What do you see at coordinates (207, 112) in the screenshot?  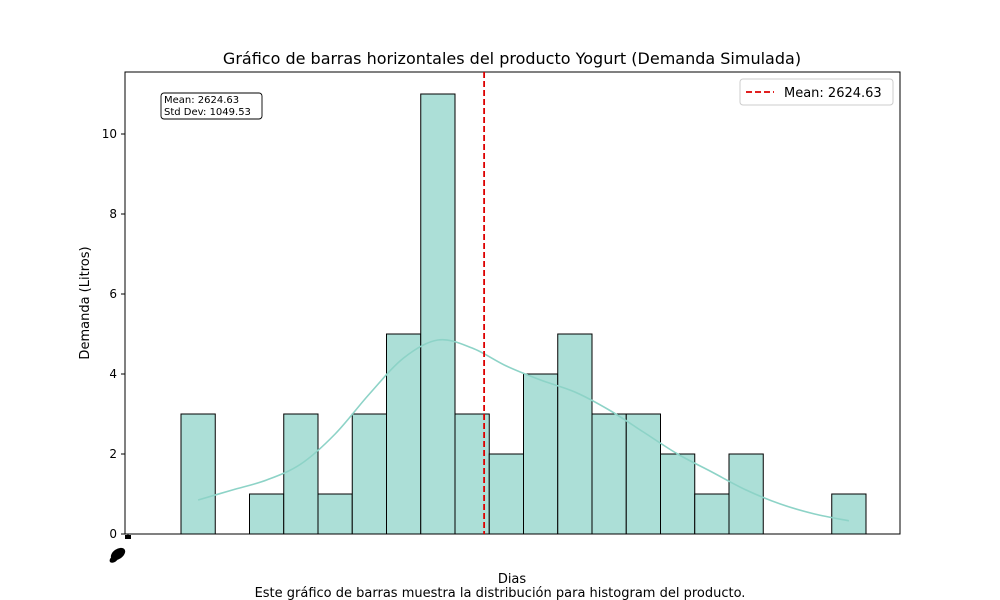 I see `stats-std-text: Std Dev: 1049.53` at bounding box center [207, 112].